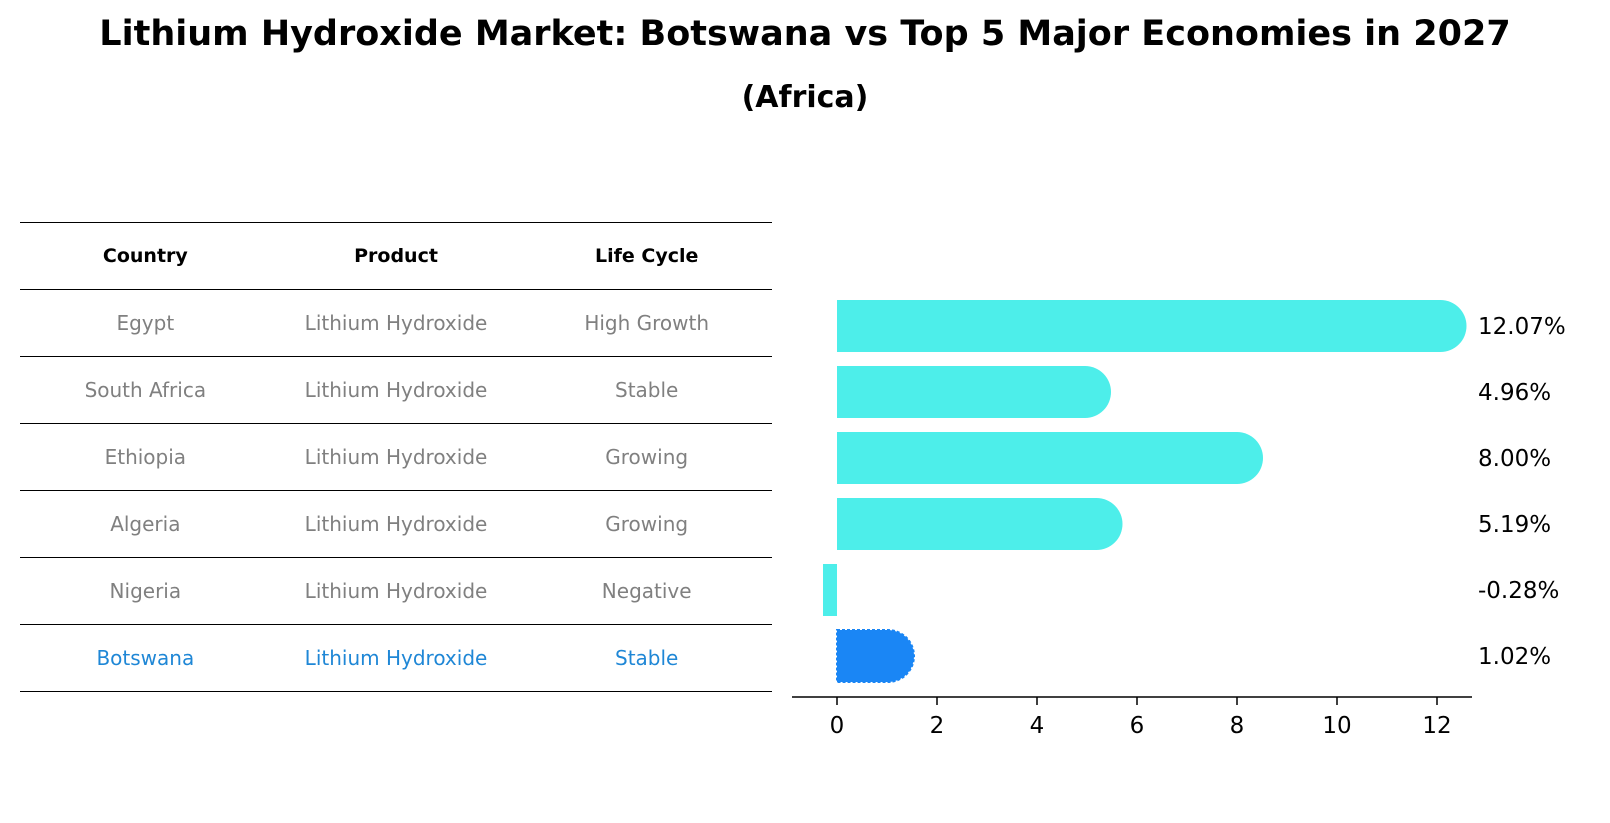 Image resolution: width=1610 pixels, height=823 pixels. What do you see at coordinates (980, 524) in the screenshot?
I see `bar-algeria` at bounding box center [980, 524].